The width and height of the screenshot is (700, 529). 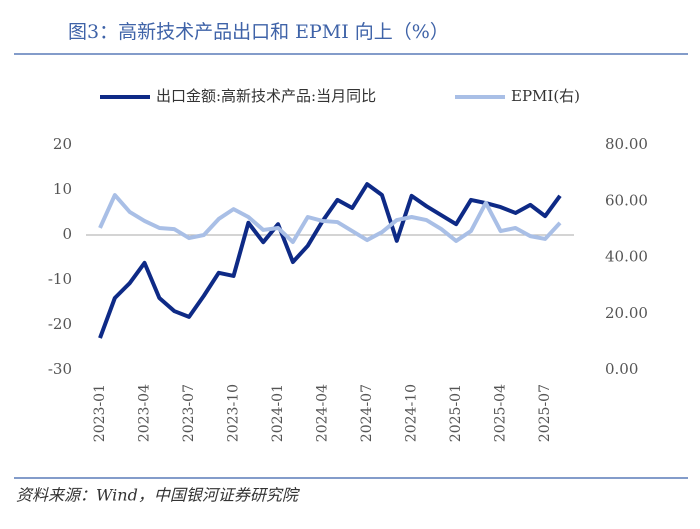 What do you see at coordinates (323, 413) in the screenshot?
I see `x-tick-label: 2024-04` at bounding box center [323, 413].